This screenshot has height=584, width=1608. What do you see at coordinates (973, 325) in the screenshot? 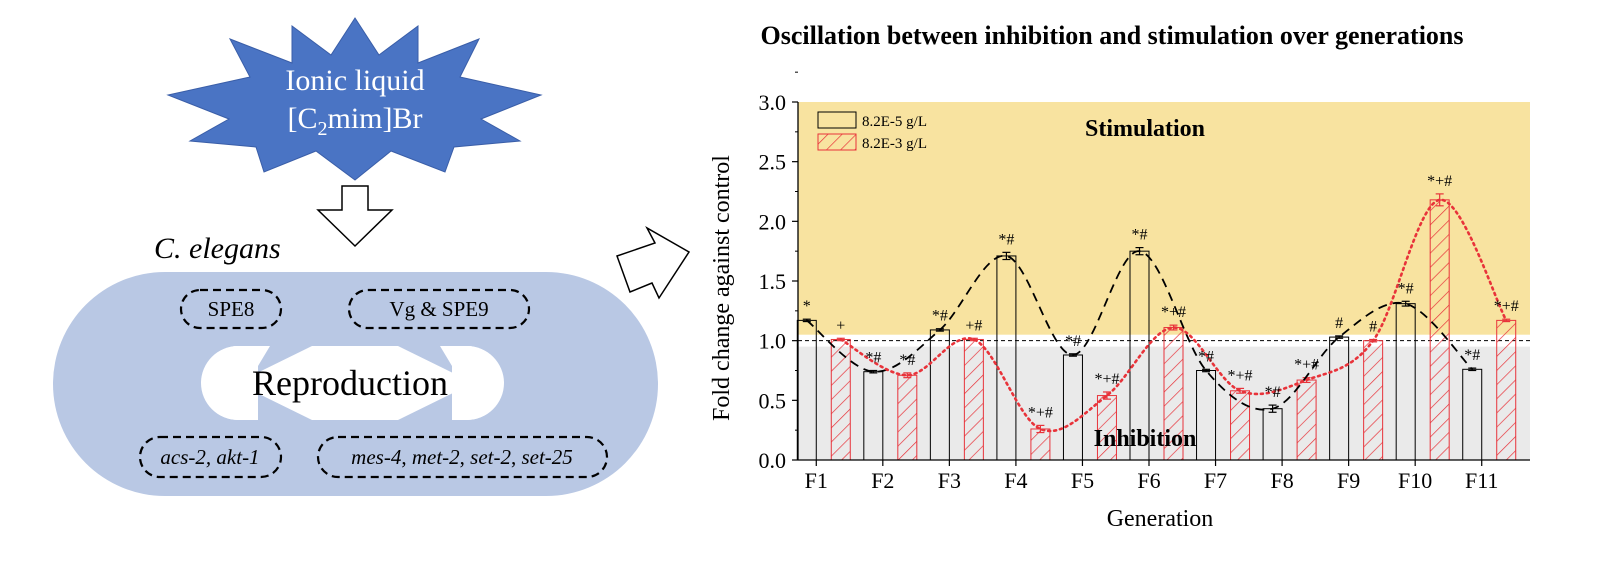
I see `significance-label-high-F3: +#` at bounding box center [973, 325].